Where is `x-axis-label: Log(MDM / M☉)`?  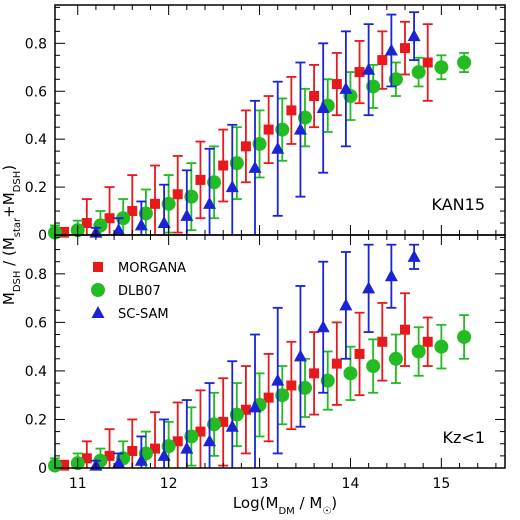
x-axis-label: Log(MDM / M☉) is located at coordinates (285, 505).